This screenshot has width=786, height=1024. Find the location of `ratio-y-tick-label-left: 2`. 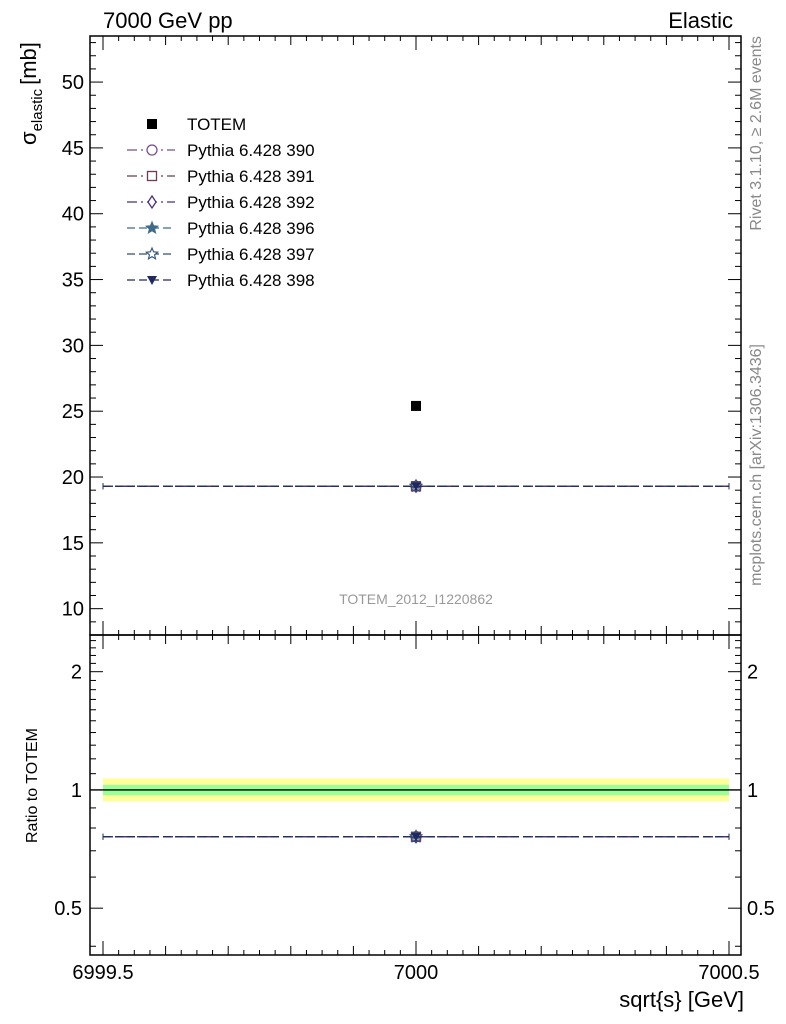

ratio-y-tick-label-left: 2 is located at coordinates (76, 673).